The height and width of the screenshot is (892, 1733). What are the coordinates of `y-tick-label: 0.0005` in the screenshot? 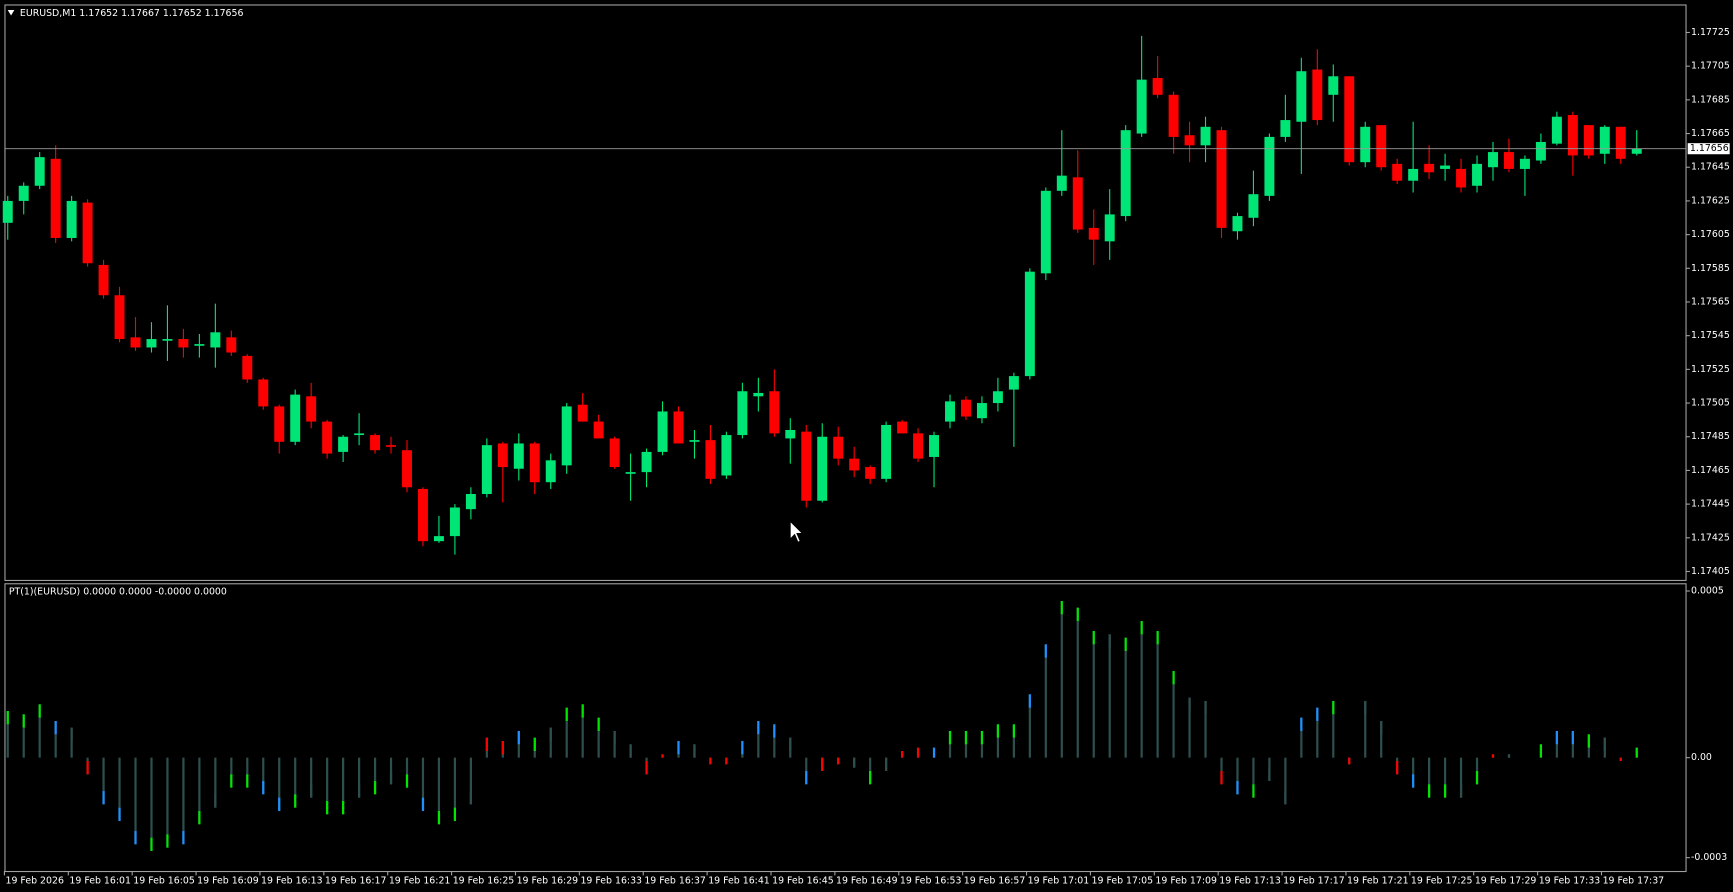 It's located at (1707, 590).